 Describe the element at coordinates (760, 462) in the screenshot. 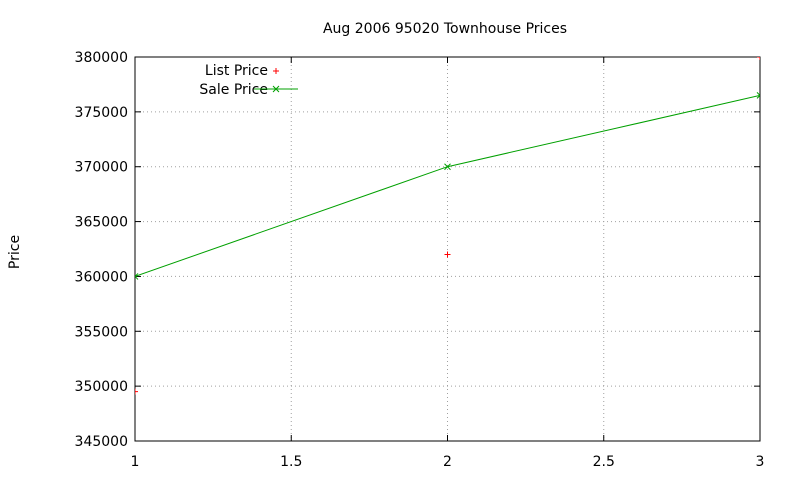

I see `x-tick-label: 3` at that location.